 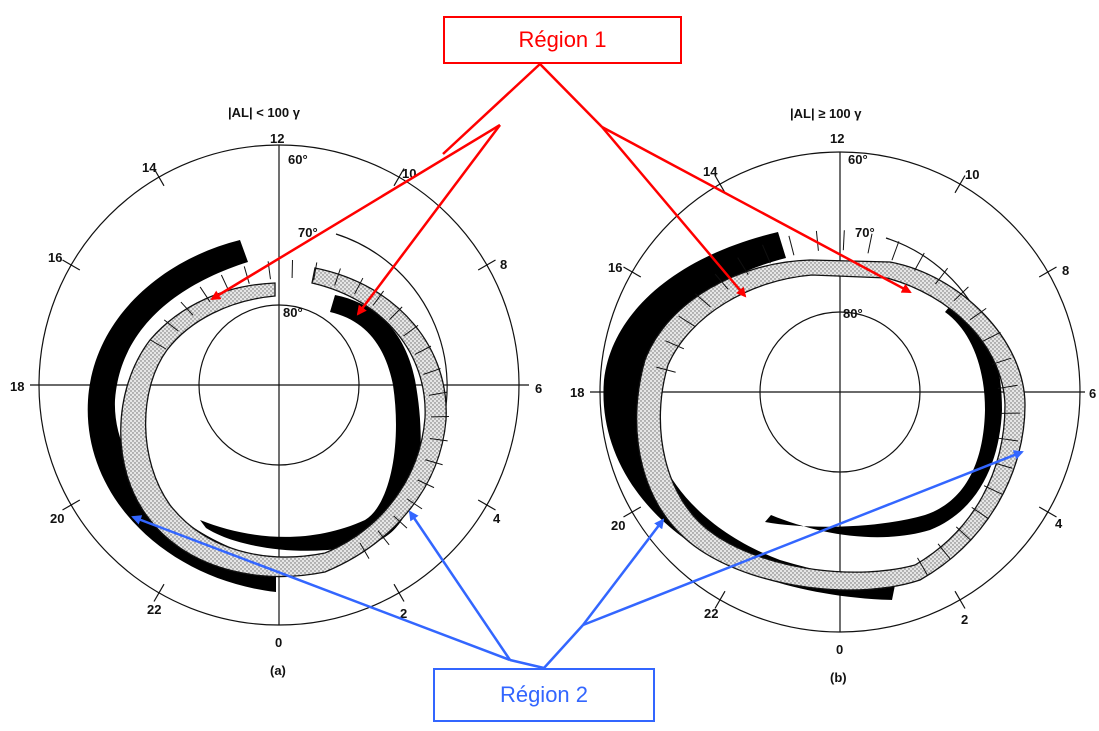 What do you see at coordinates (1092, 393) in the screenshot?
I see `panel-b-hour-label: 6` at bounding box center [1092, 393].